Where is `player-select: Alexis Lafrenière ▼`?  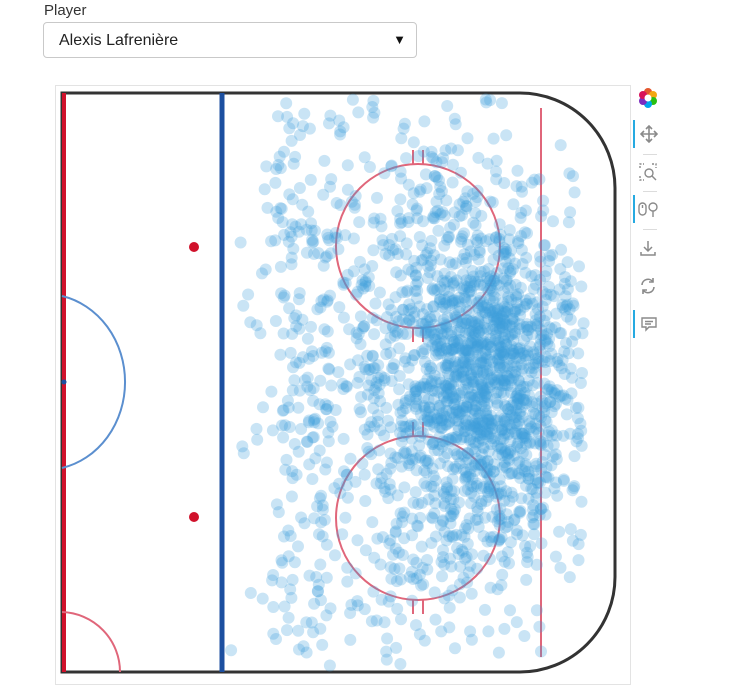
player-select: Alexis Lafrenière ▼ is located at coordinates (230, 40).